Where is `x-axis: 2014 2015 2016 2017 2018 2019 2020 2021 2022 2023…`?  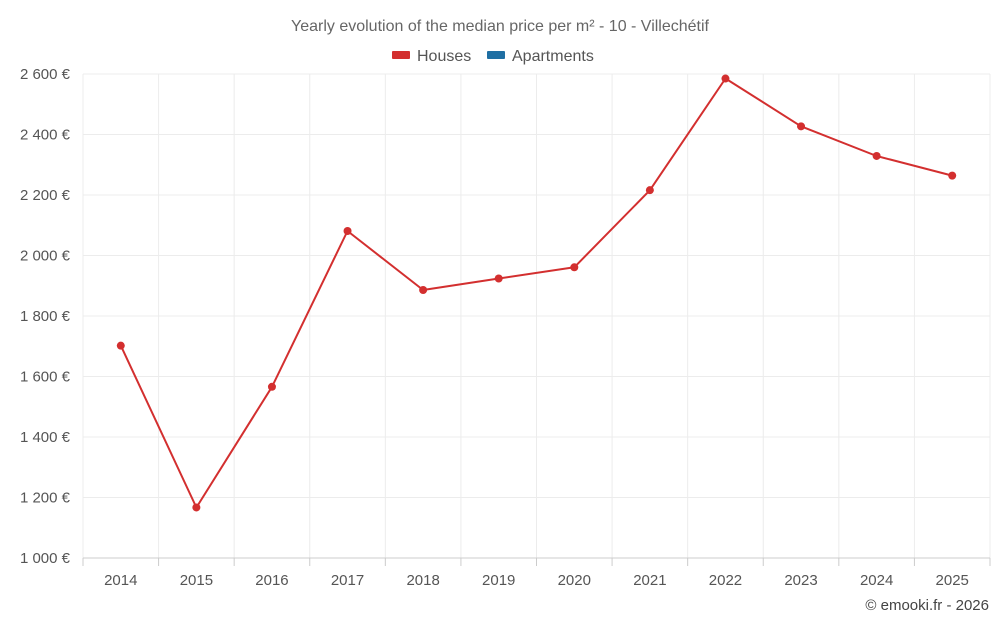 x-axis: 2014 2015 2016 2017 2018 2019 2020 2021 2022 2023… is located at coordinates (536, 573).